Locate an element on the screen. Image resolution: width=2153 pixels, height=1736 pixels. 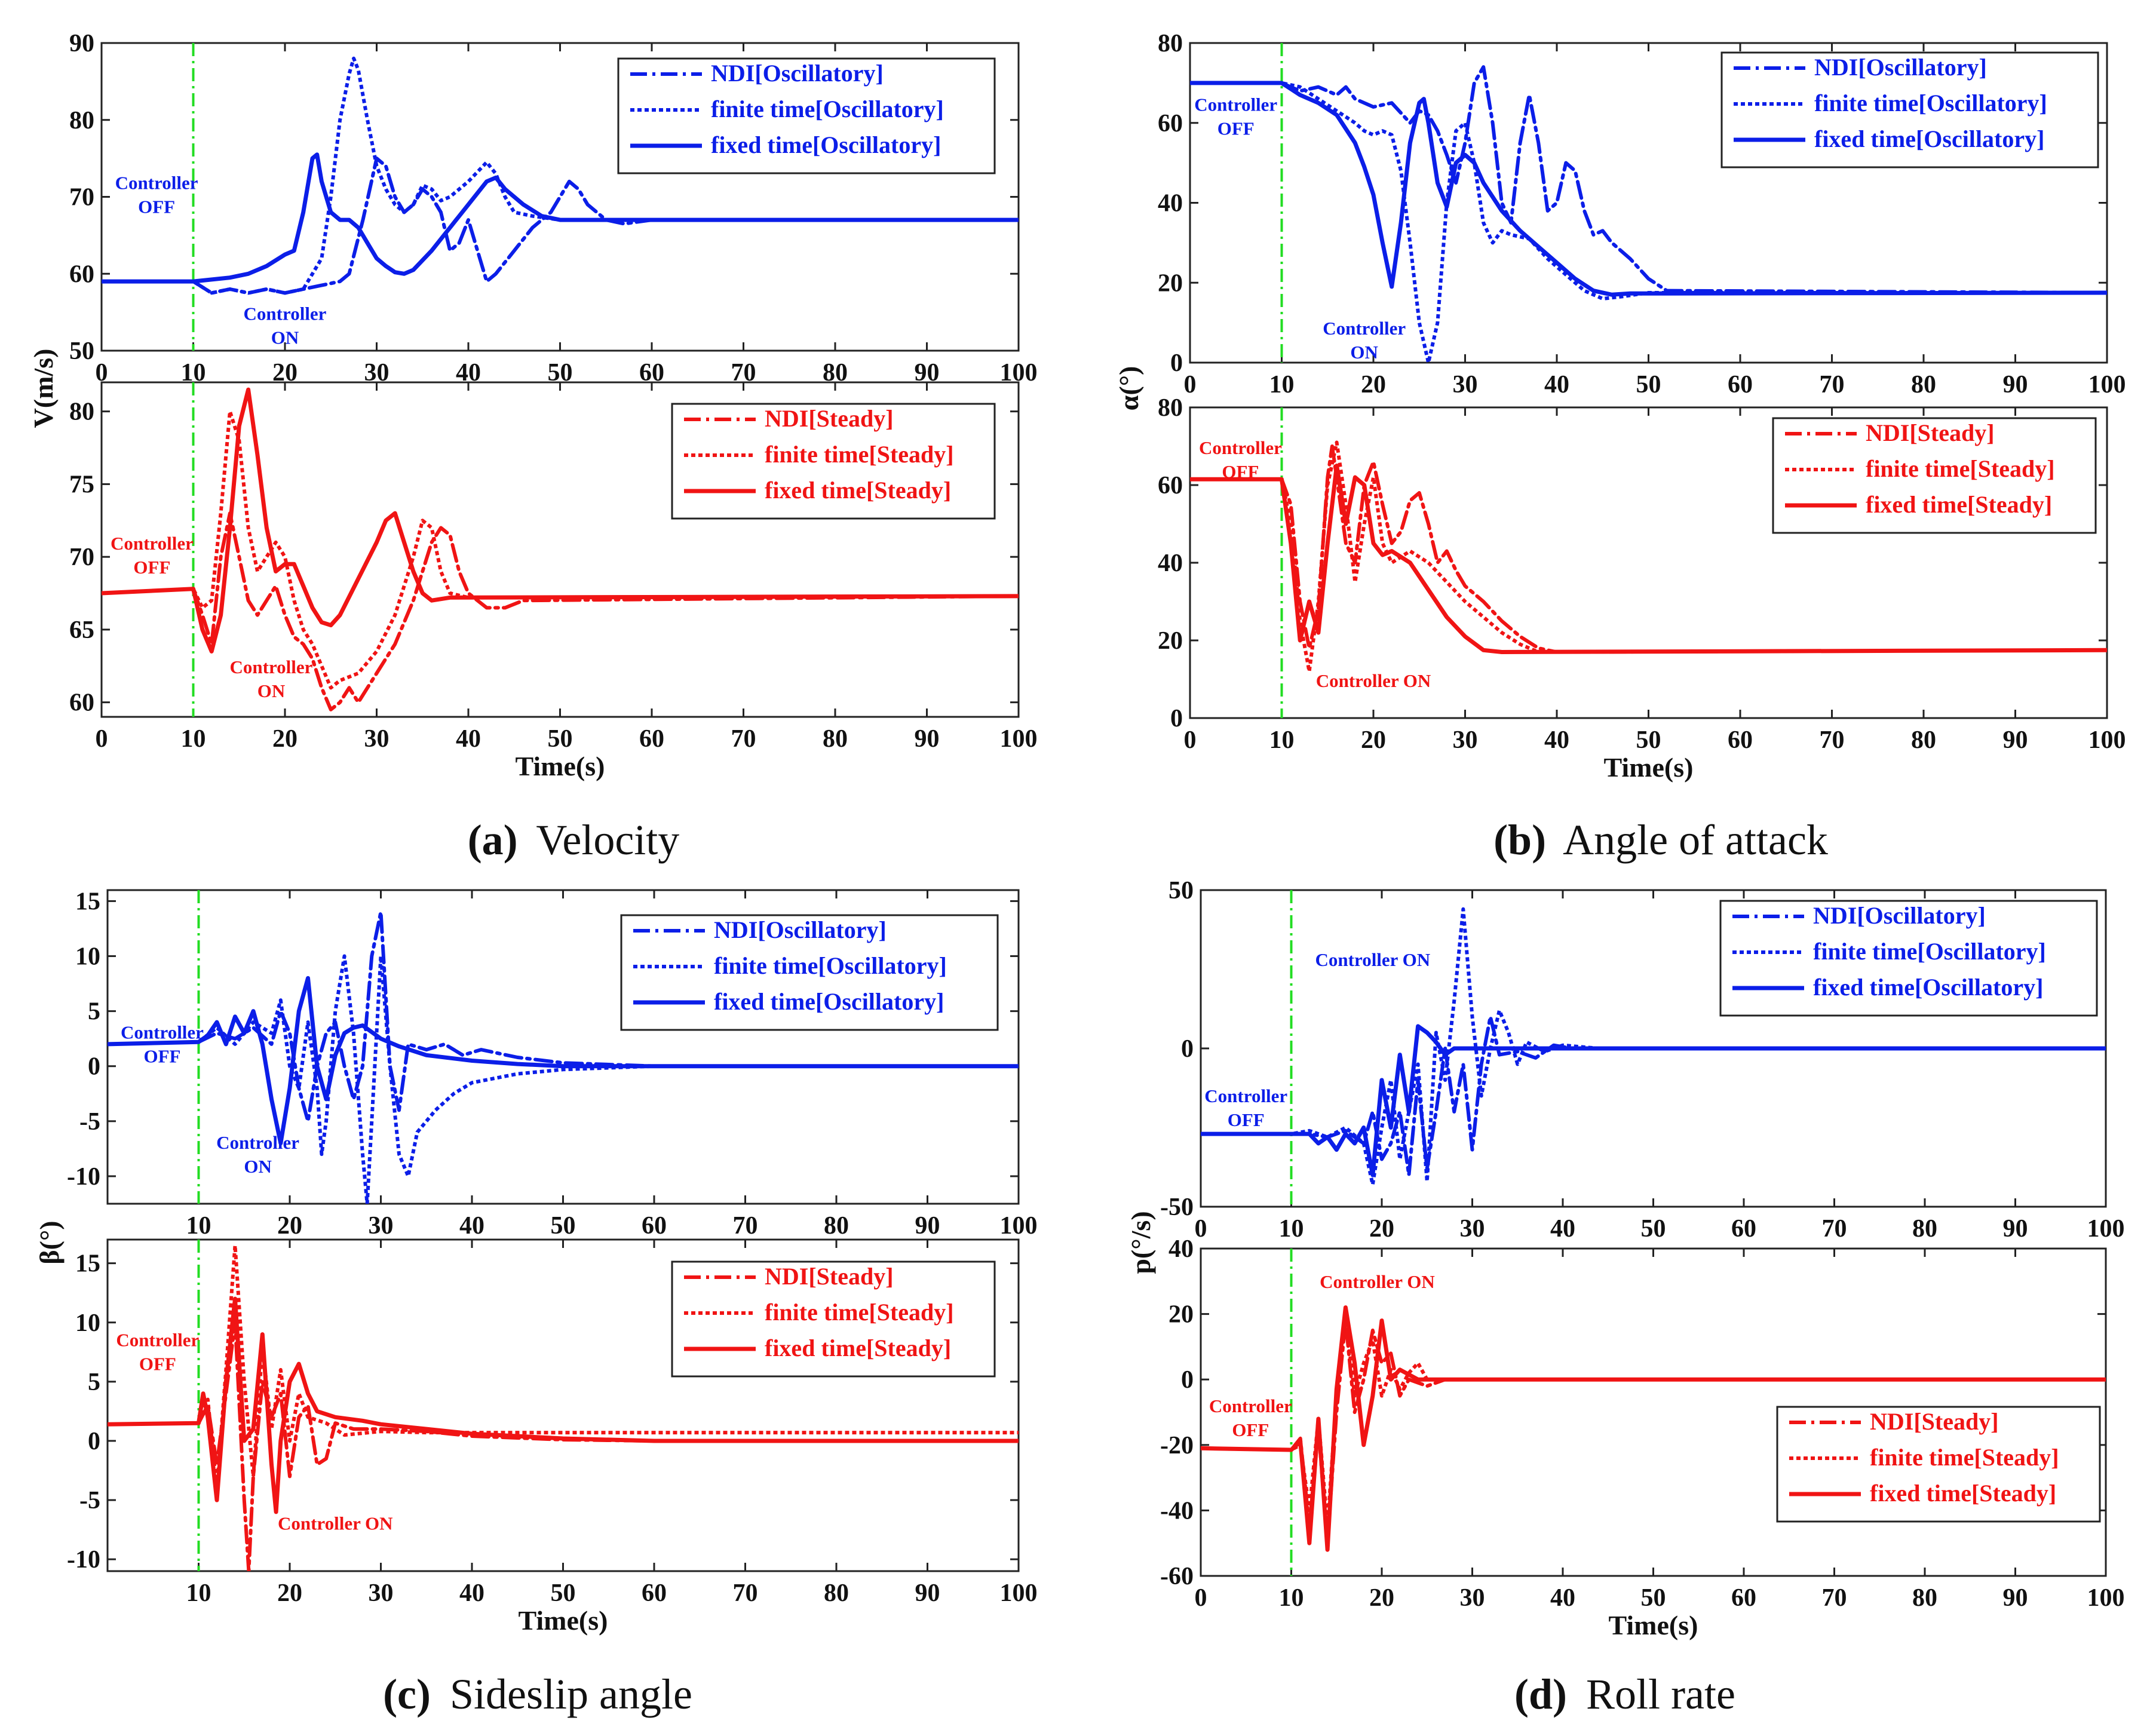
y-tick-label: 5 is located at coordinates (94, 1382).